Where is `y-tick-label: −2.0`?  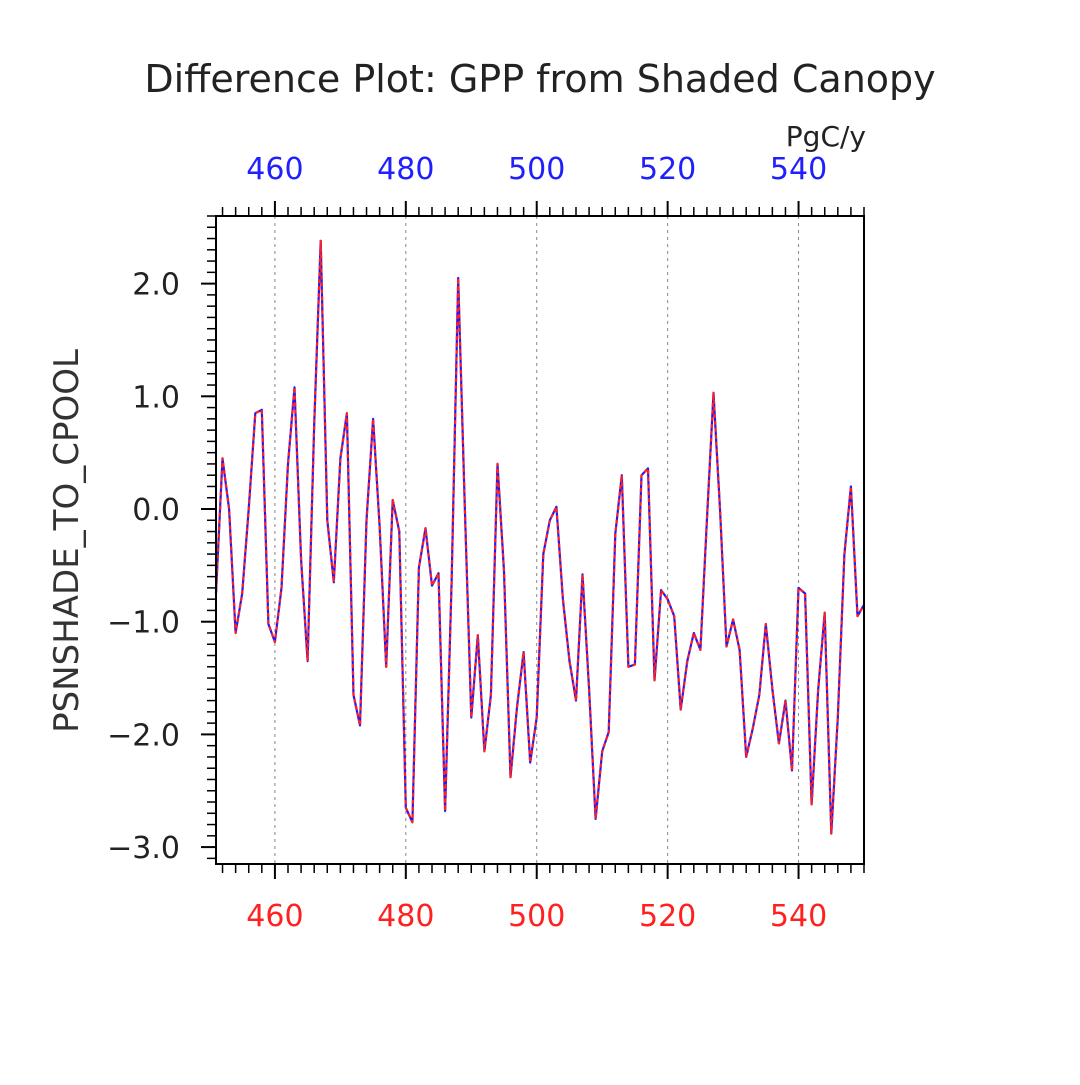
y-tick-label: −2.0 is located at coordinates (143, 735).